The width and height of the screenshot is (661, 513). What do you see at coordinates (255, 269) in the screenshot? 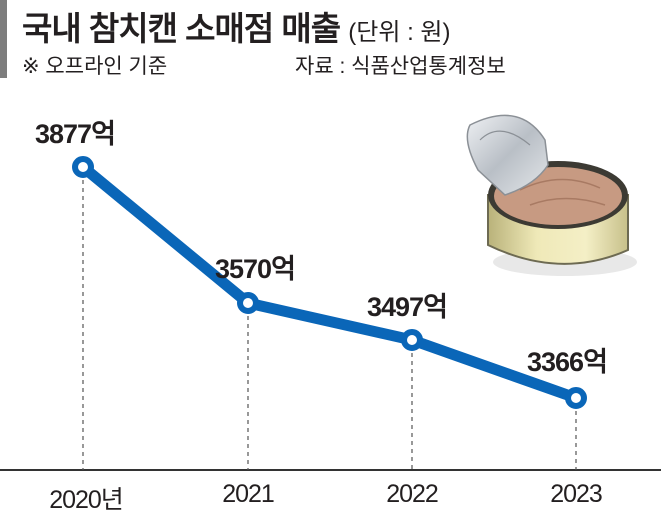
I see `value-label-2021: 3570억` at bounding box center [255, 269].